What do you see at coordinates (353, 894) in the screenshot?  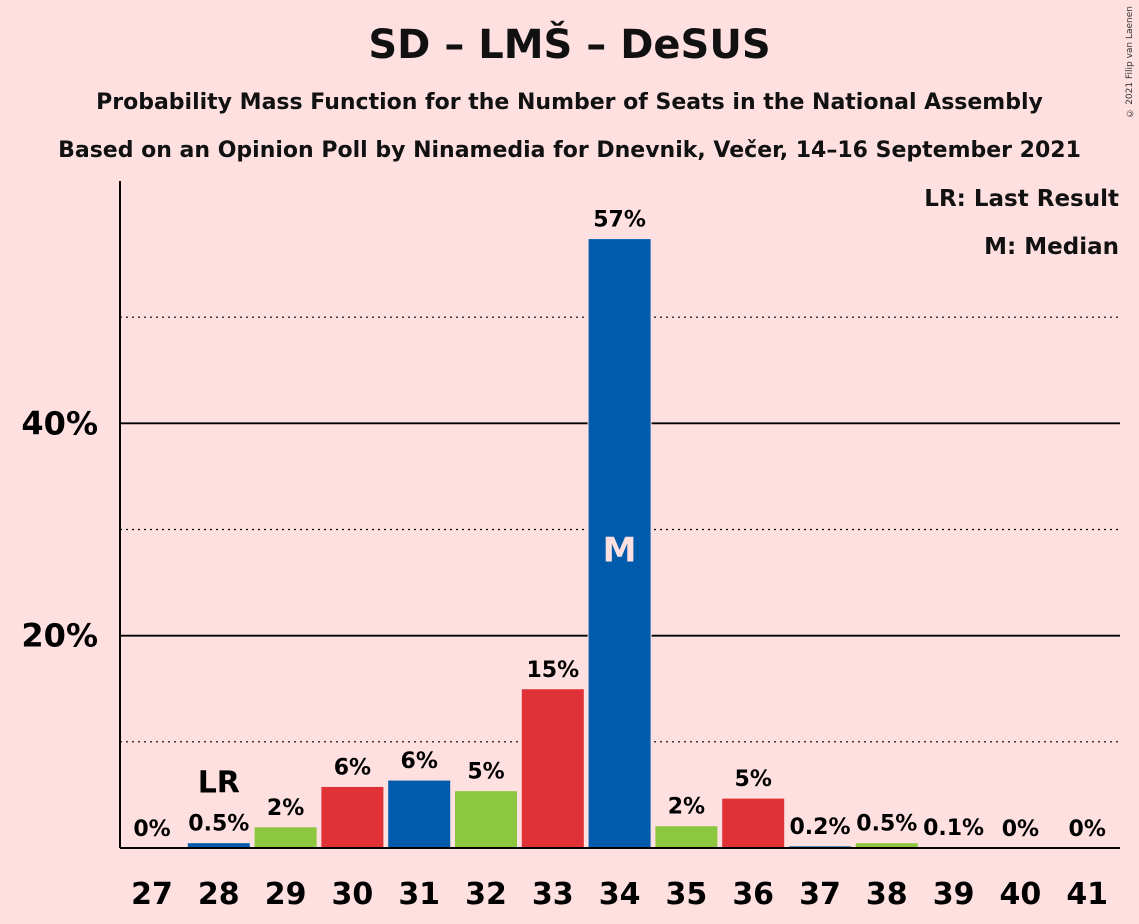 I see `x-tick-label: 30` at bounding box center [353, 894].